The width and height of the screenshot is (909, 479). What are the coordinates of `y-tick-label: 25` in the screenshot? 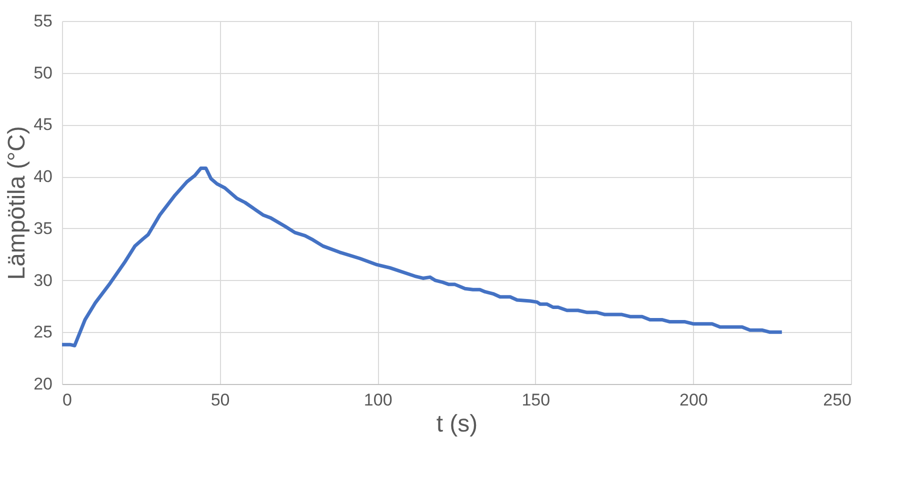 It's located at (43, 332).